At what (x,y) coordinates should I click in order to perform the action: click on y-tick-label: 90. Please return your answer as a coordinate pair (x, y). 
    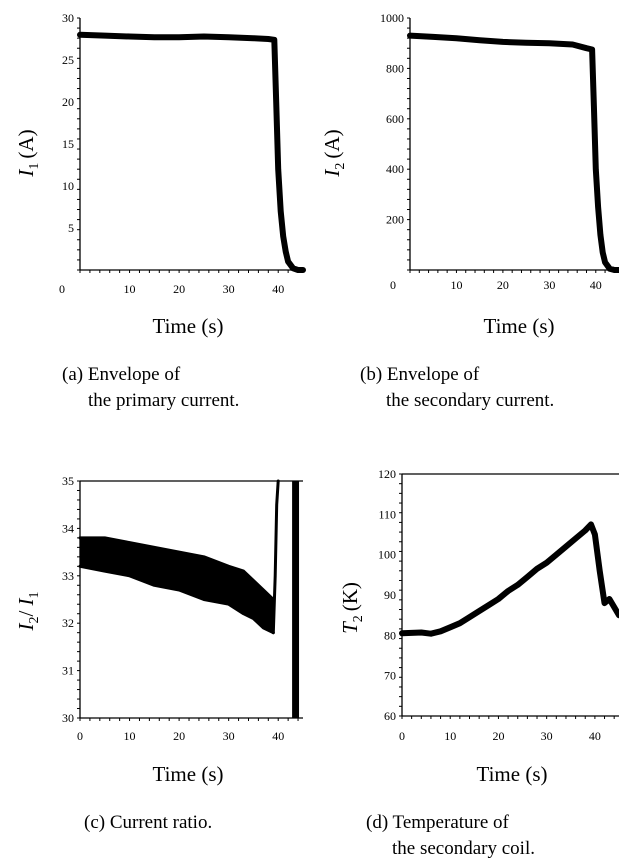
    Looking at the image, I should click on (390, 595).